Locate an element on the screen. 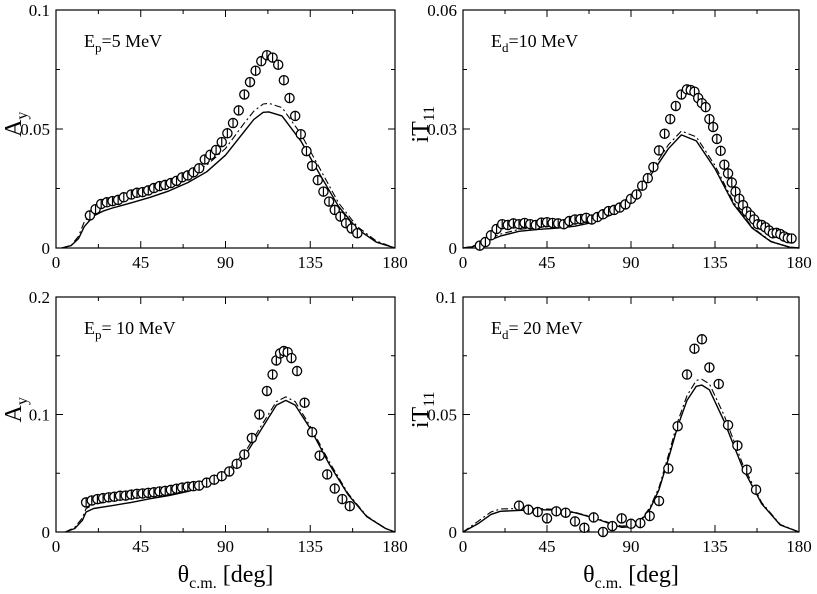 This screenshot has height=594, width=817. energy-label-tail: = 20 MeV is located at coordinates (546, 328).